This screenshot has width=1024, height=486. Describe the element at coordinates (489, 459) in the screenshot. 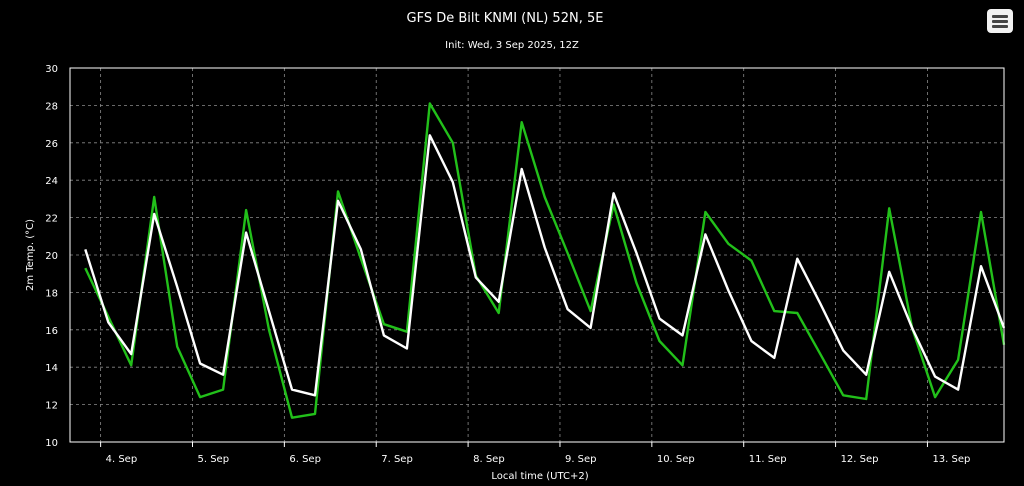

I see `x-tick-label: 8. Sep` at that location.